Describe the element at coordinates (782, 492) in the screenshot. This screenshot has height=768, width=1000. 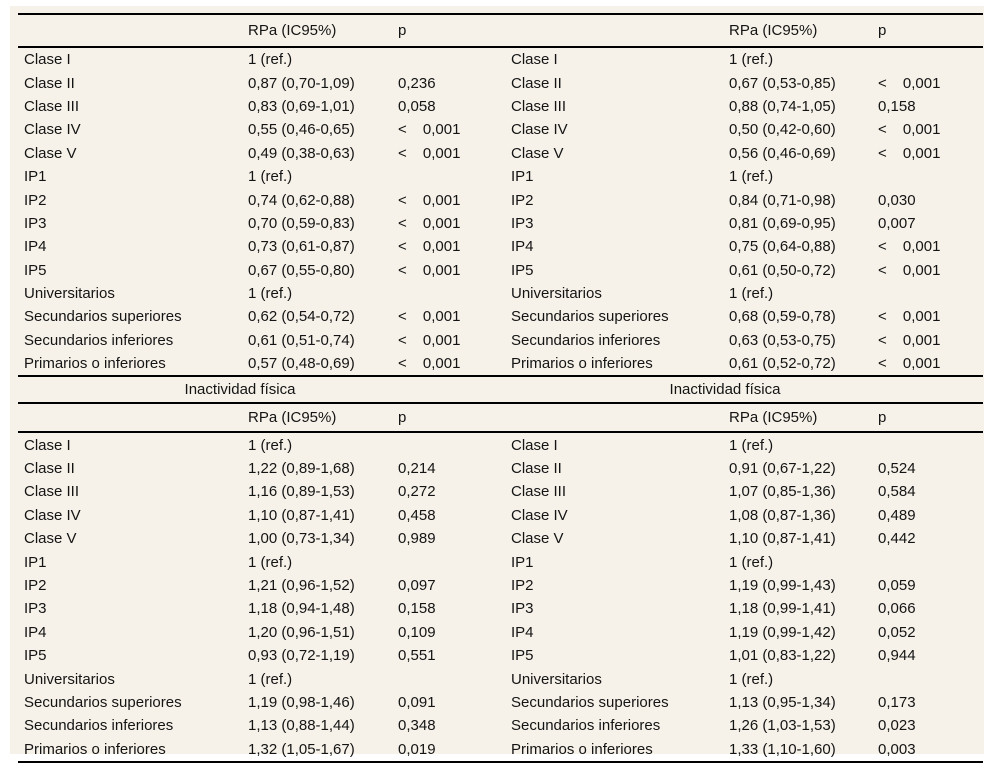
I see `rpa-value: 1,07 (0,85-1,36)` at that location.